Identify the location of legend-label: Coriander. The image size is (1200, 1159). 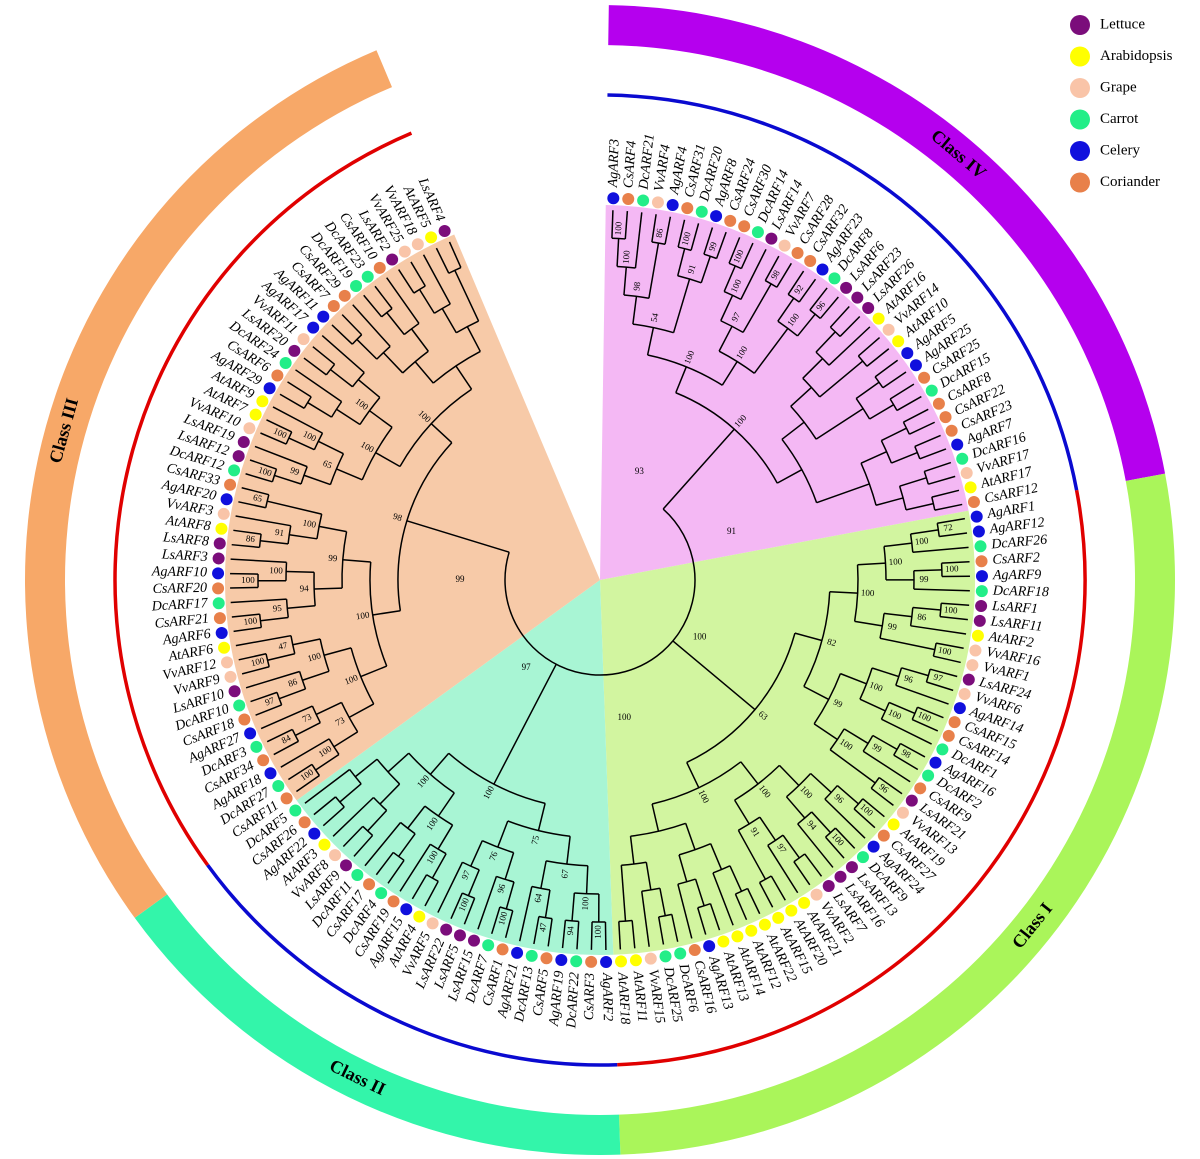
(1130, 182).